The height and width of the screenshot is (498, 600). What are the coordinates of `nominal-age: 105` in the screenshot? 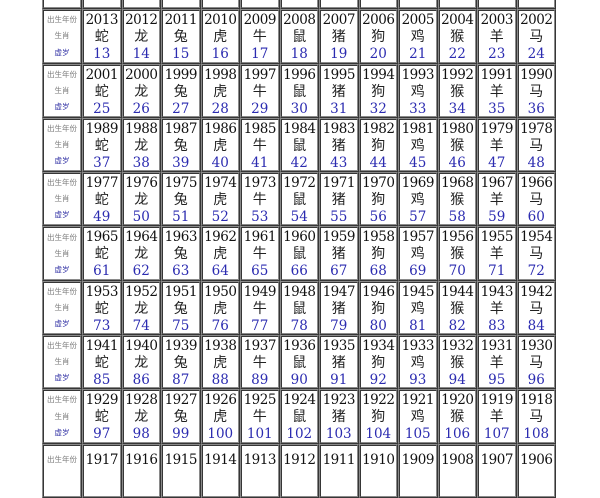 It's located at (417, 434).